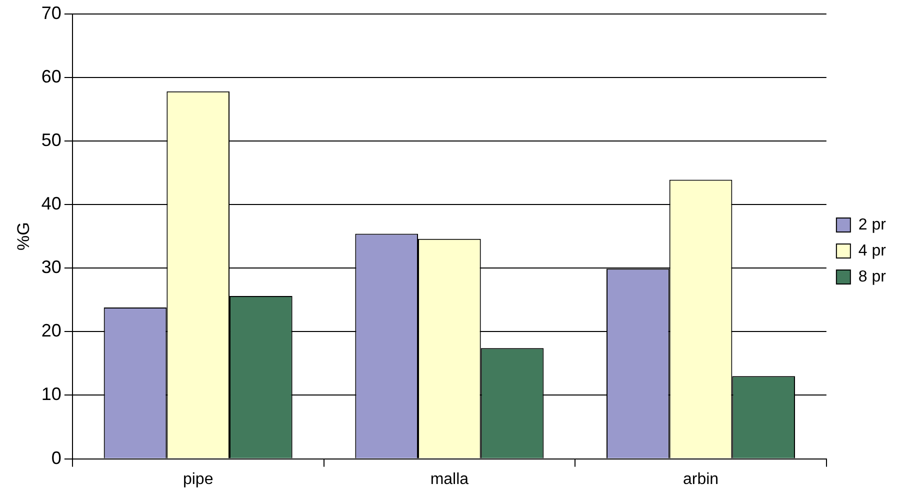 The image size is (901, 497). Describe the element at coordinates (56, 458) in the screenshot. I see `y-tick-label: 0` at that location.